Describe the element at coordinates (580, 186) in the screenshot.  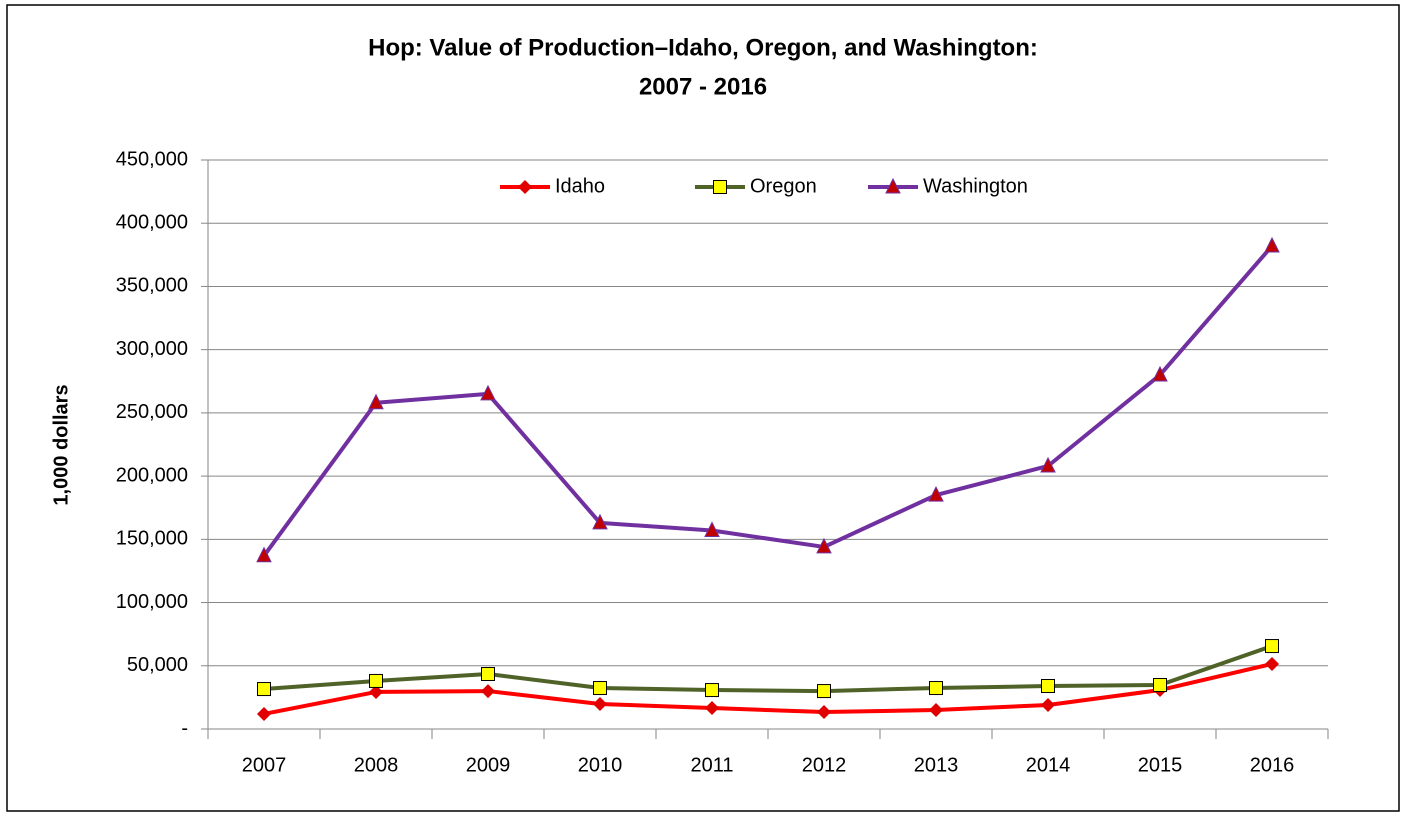
I see `legend-label: Idaho` at that location.